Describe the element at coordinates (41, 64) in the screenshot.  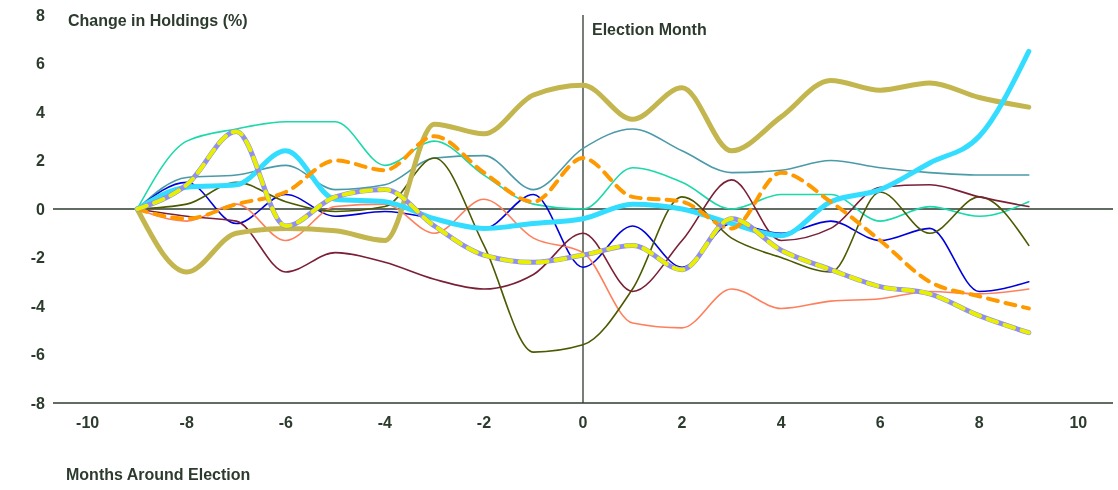
I see `y-tick-label: 6` at that location.